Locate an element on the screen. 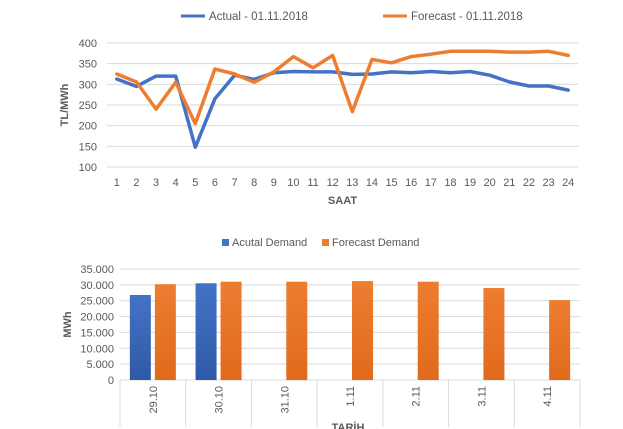  y-tick-label: 15.000 is located at coordinates (97, 333).